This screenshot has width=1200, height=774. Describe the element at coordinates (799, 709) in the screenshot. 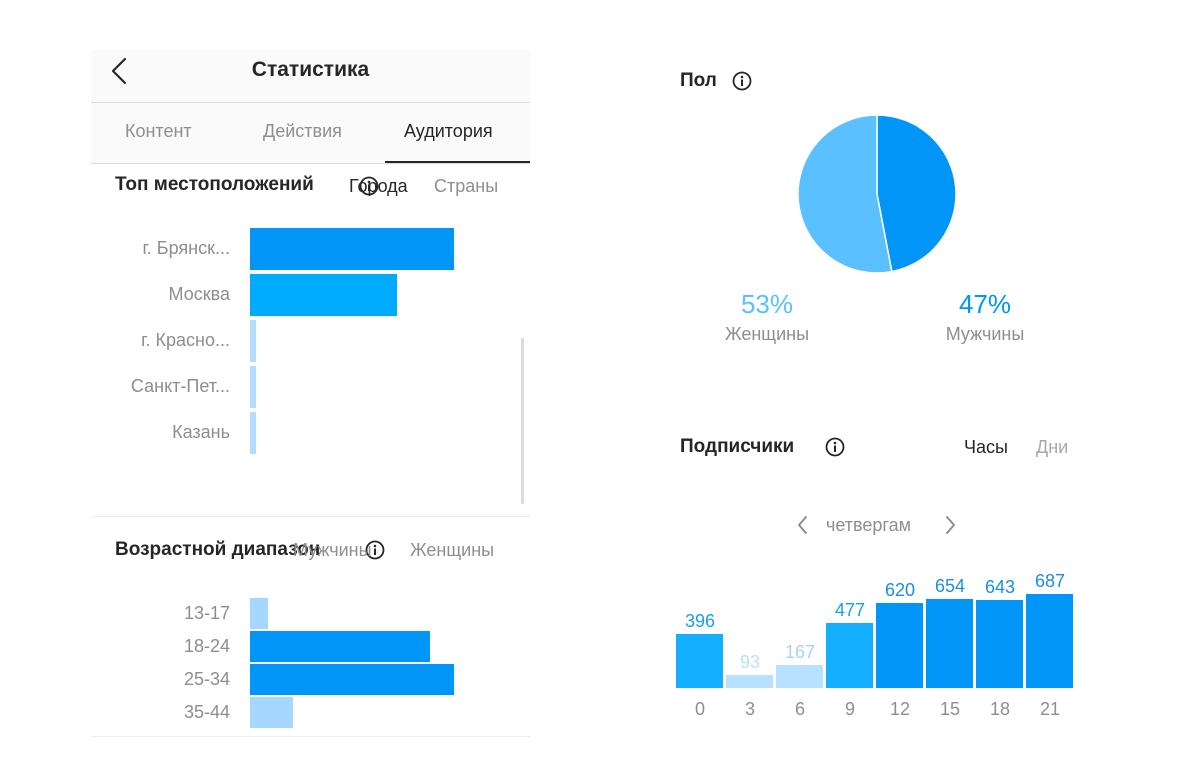

I see `x-tick-label: 6` at that location.